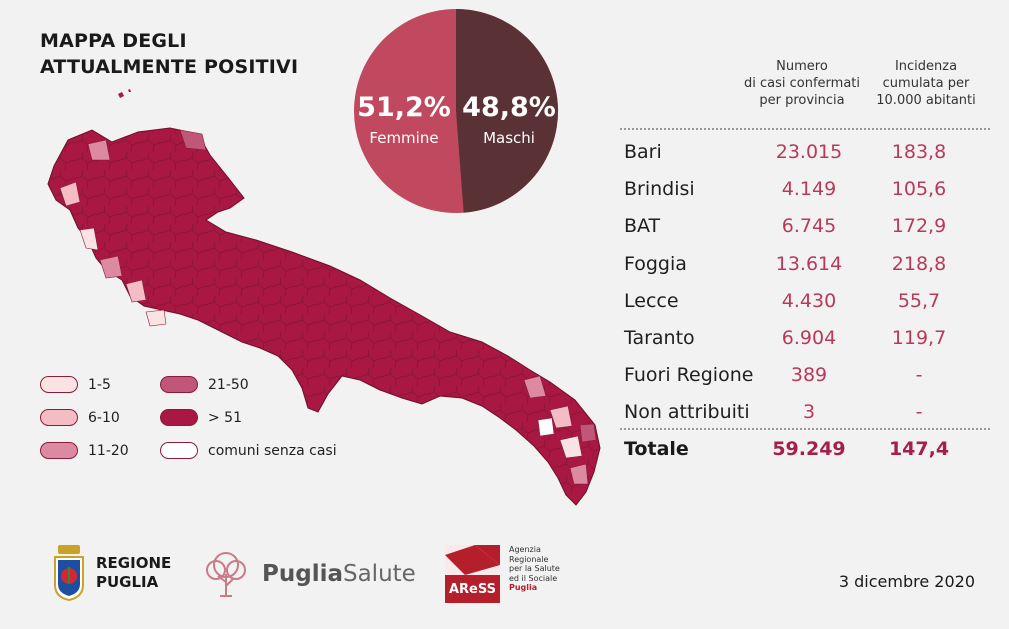 The height and width of the screenshot is (629, 1009). I want to click on province-cases: 3, so click(809, 412).